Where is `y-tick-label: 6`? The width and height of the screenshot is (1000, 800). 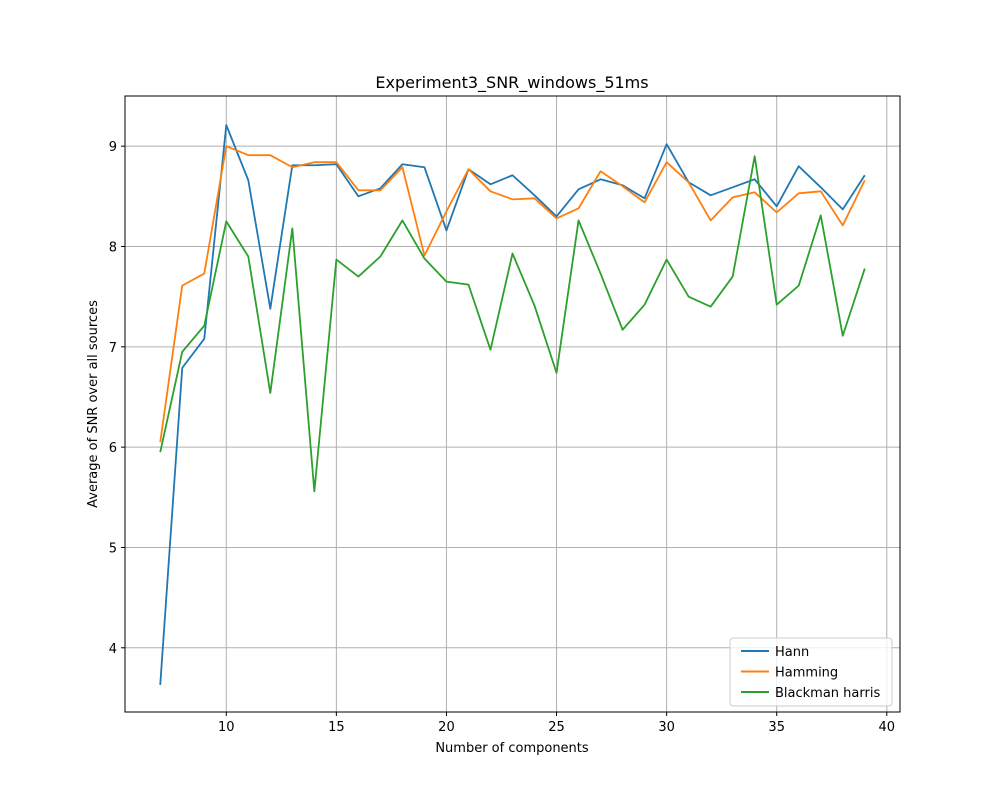 y-tick-label: 6 is located at coordinates (113, 448).